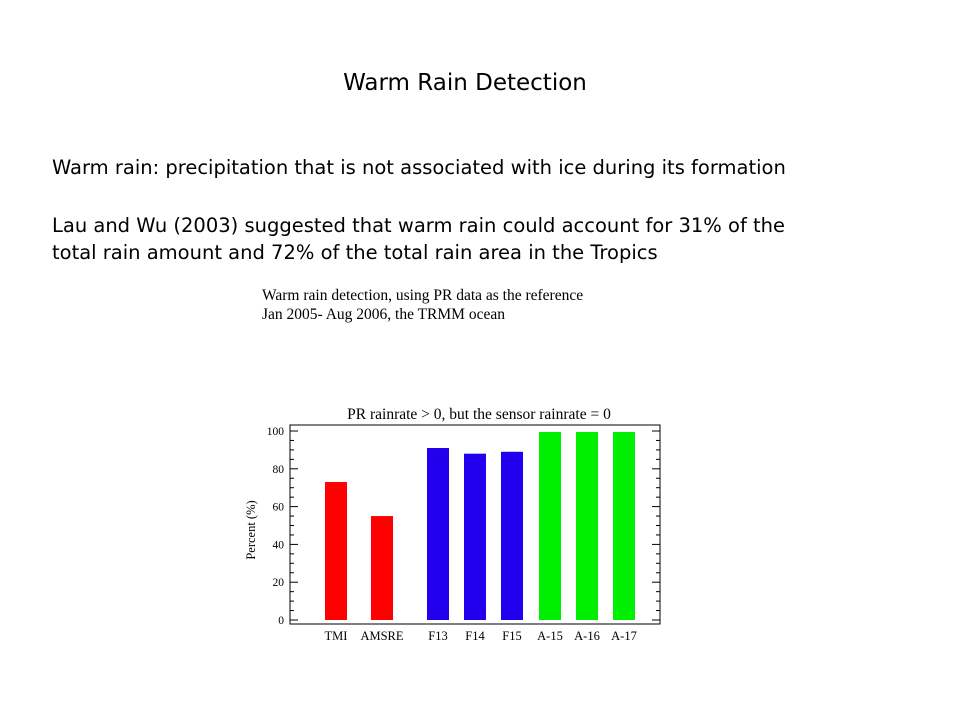 The height and width of the screenshot is (720, 960). Describe the element at coordinates (279, 545) in the screenshot. I see `y-tick-label-40: 40` at that location.